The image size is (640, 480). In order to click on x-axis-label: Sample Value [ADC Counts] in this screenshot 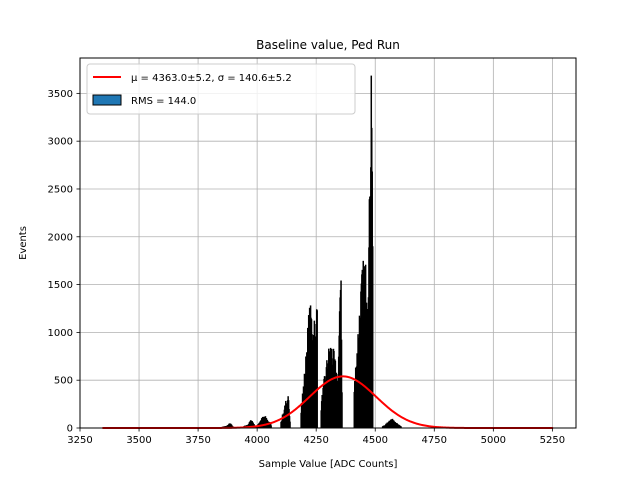, I will do `click(328, 464)`.